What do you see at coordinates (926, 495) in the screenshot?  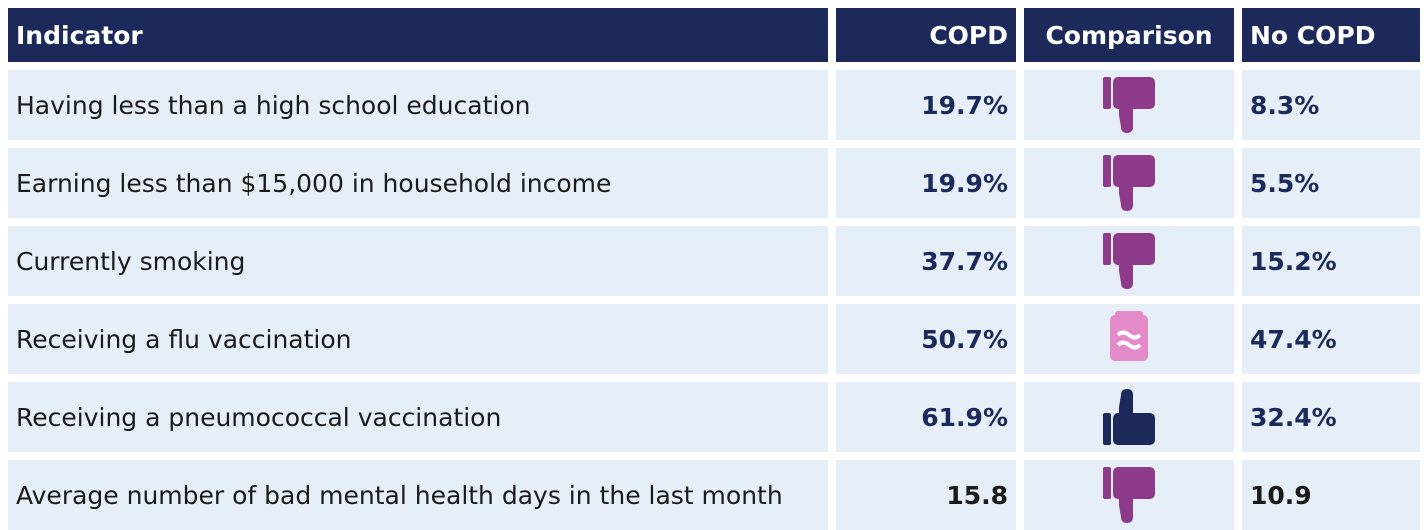 I see `copd-cell: 15.8` at bounding box center [926, 495].